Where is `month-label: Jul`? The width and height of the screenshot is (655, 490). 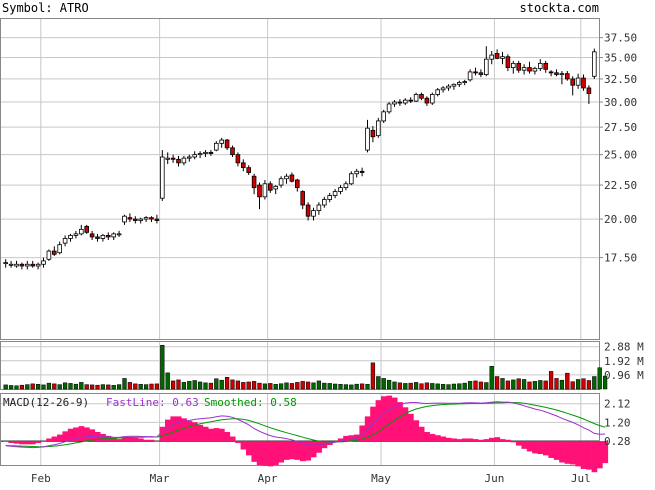
month-label: Jul is located at coordinates (581, 478).